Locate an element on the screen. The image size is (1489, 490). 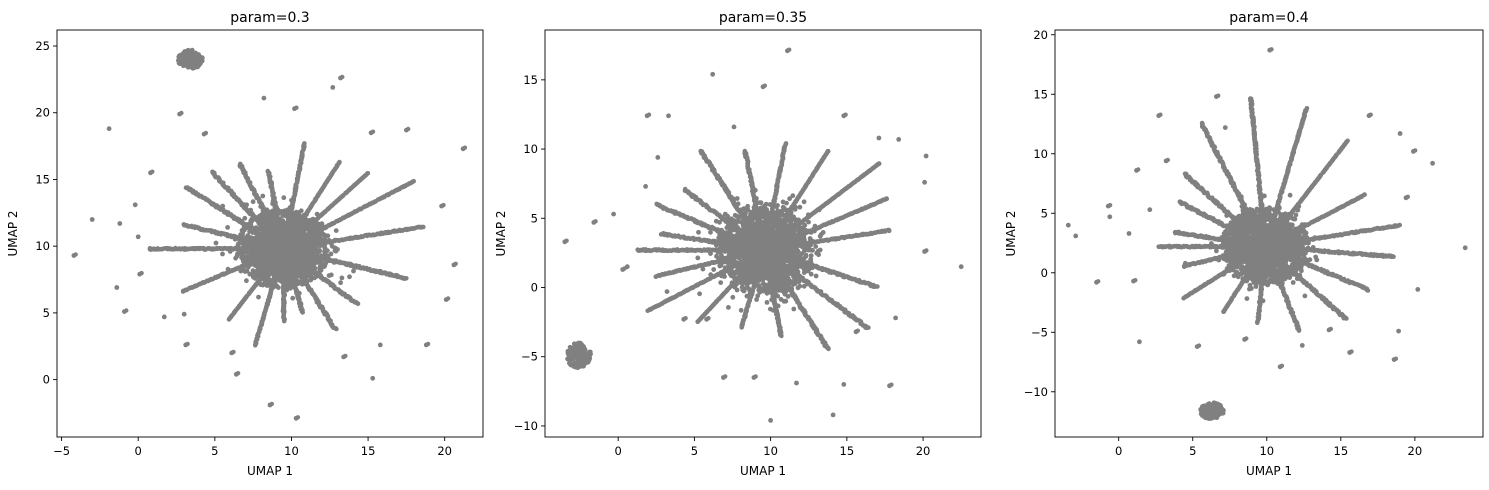
y-axis-label: UMAP 2 is located at coordinates (13, 233).